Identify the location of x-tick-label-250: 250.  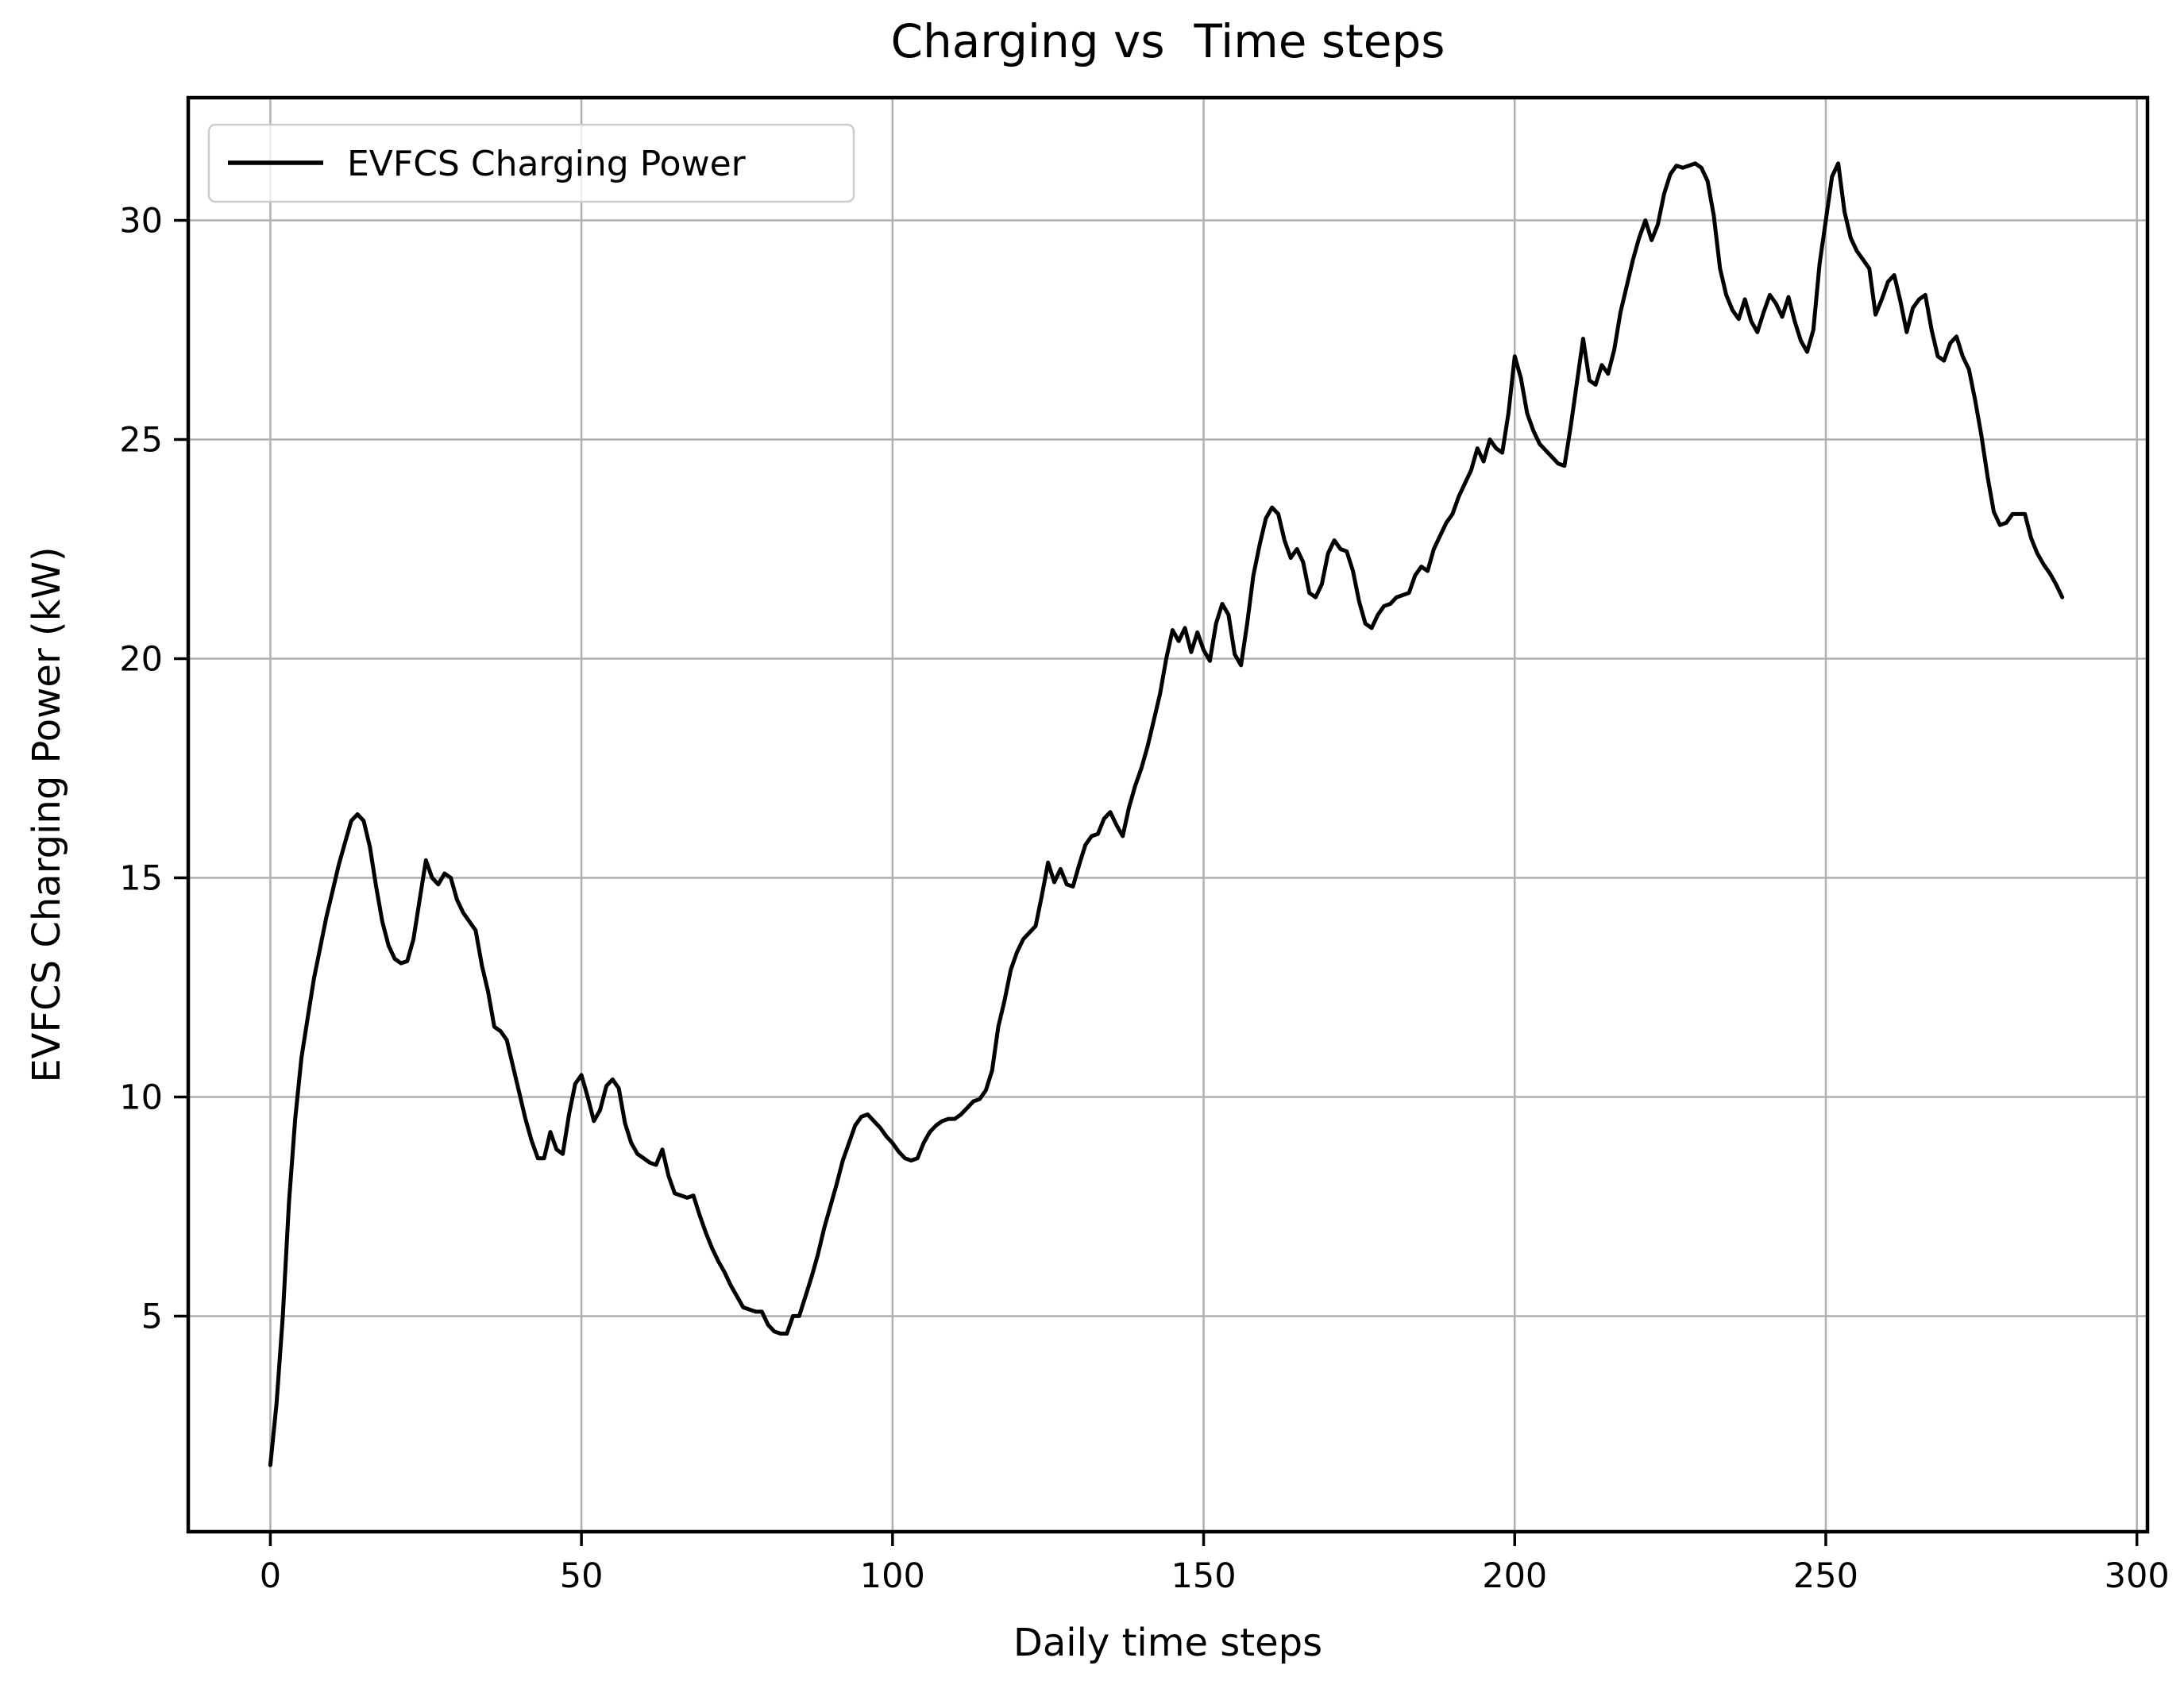
(1825, 1576).